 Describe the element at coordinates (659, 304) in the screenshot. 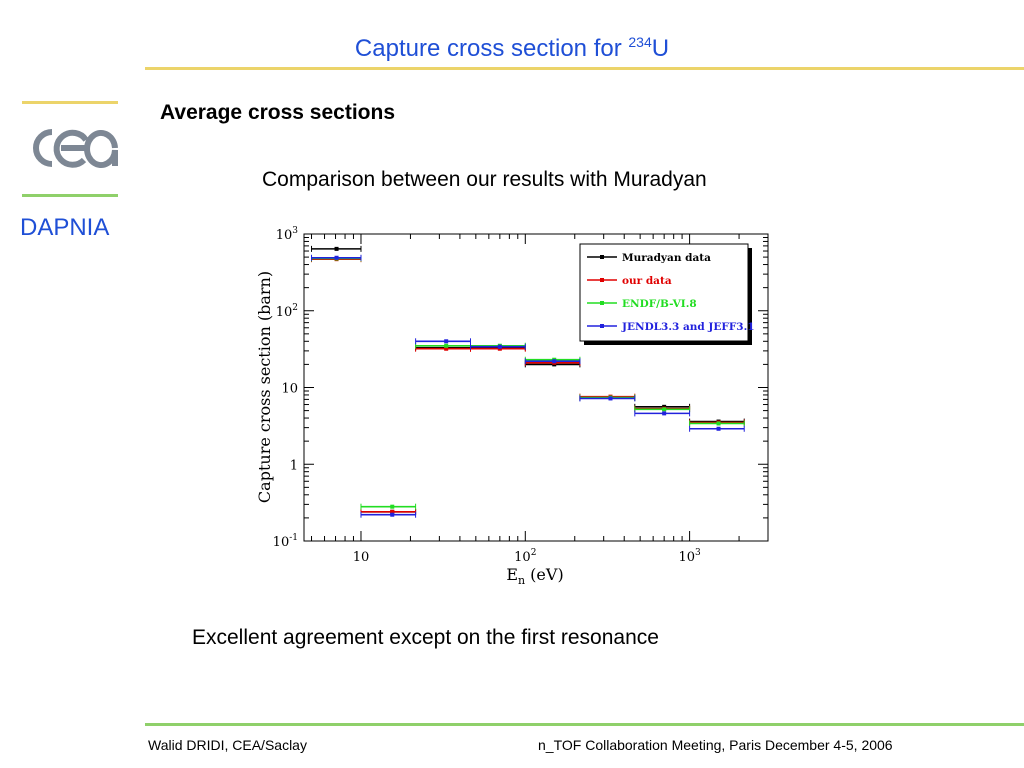

I see `legend-entry: ENDF/B-VI.8` at that location.